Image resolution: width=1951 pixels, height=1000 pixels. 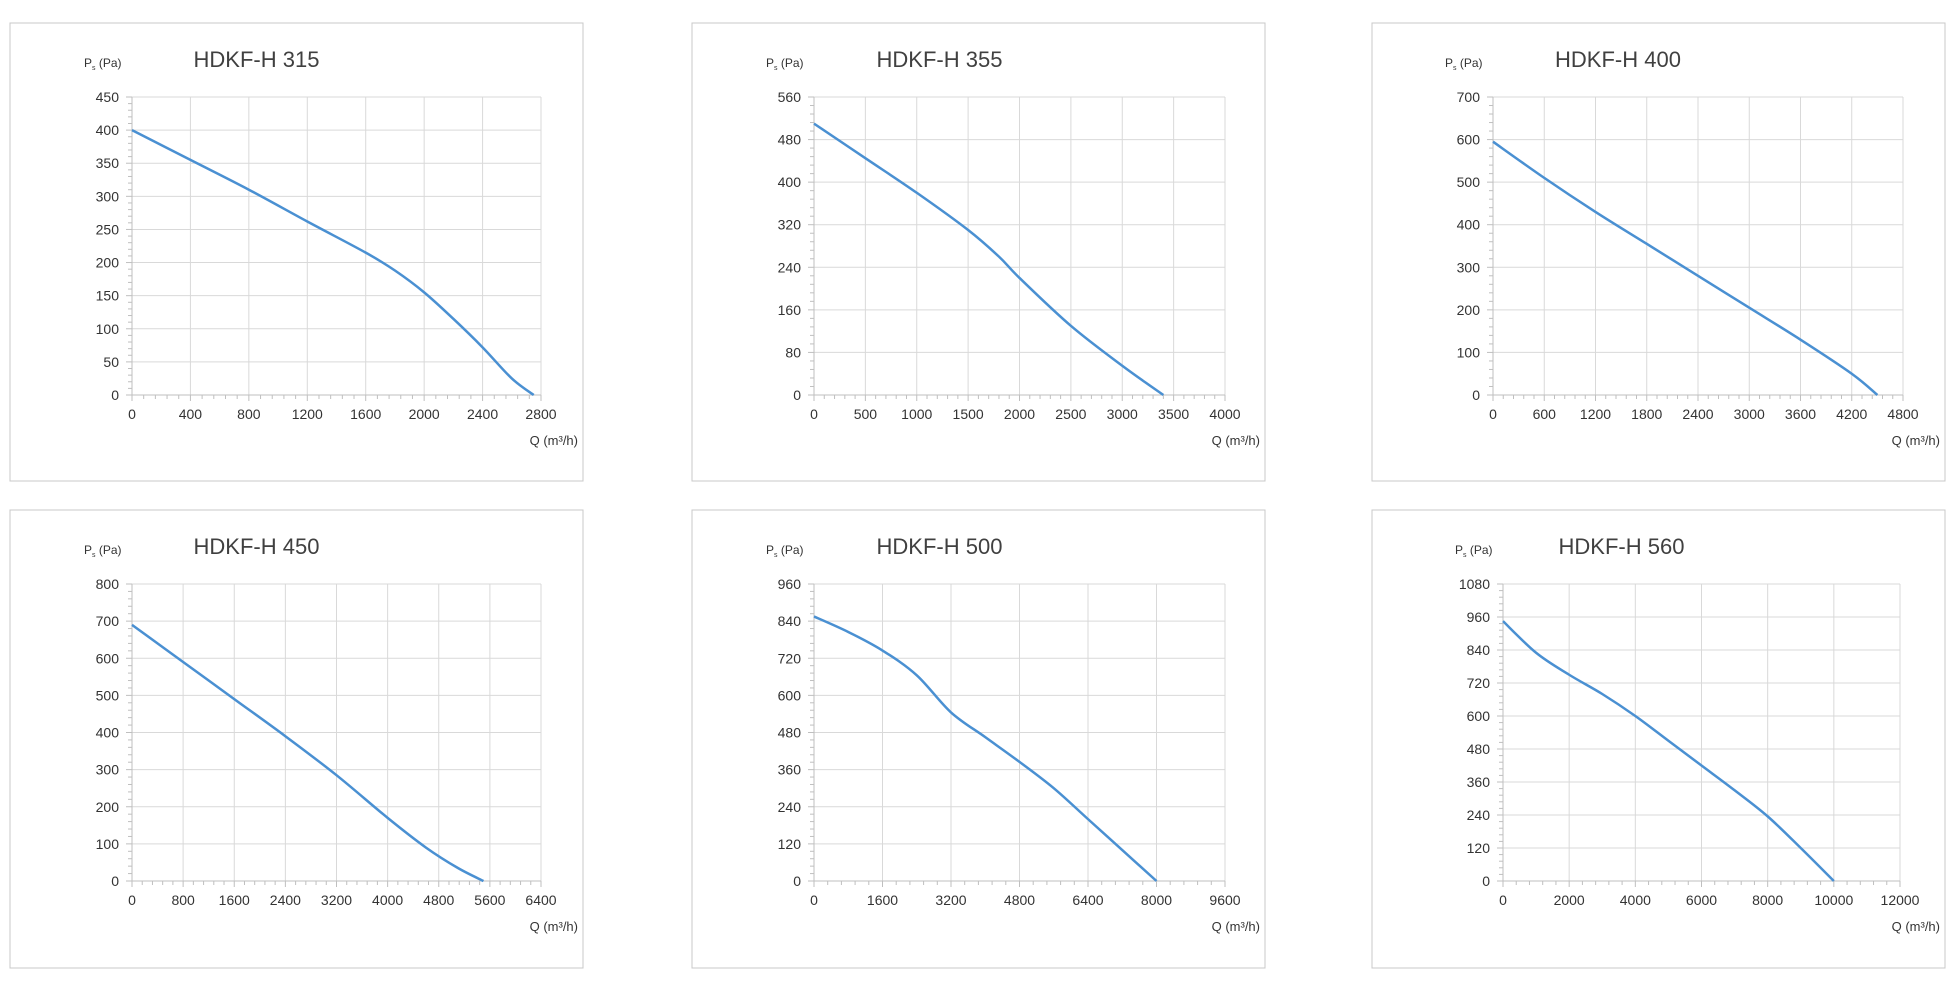 I want to click on x-tick-label: 600, so click(x=1545, y=414).